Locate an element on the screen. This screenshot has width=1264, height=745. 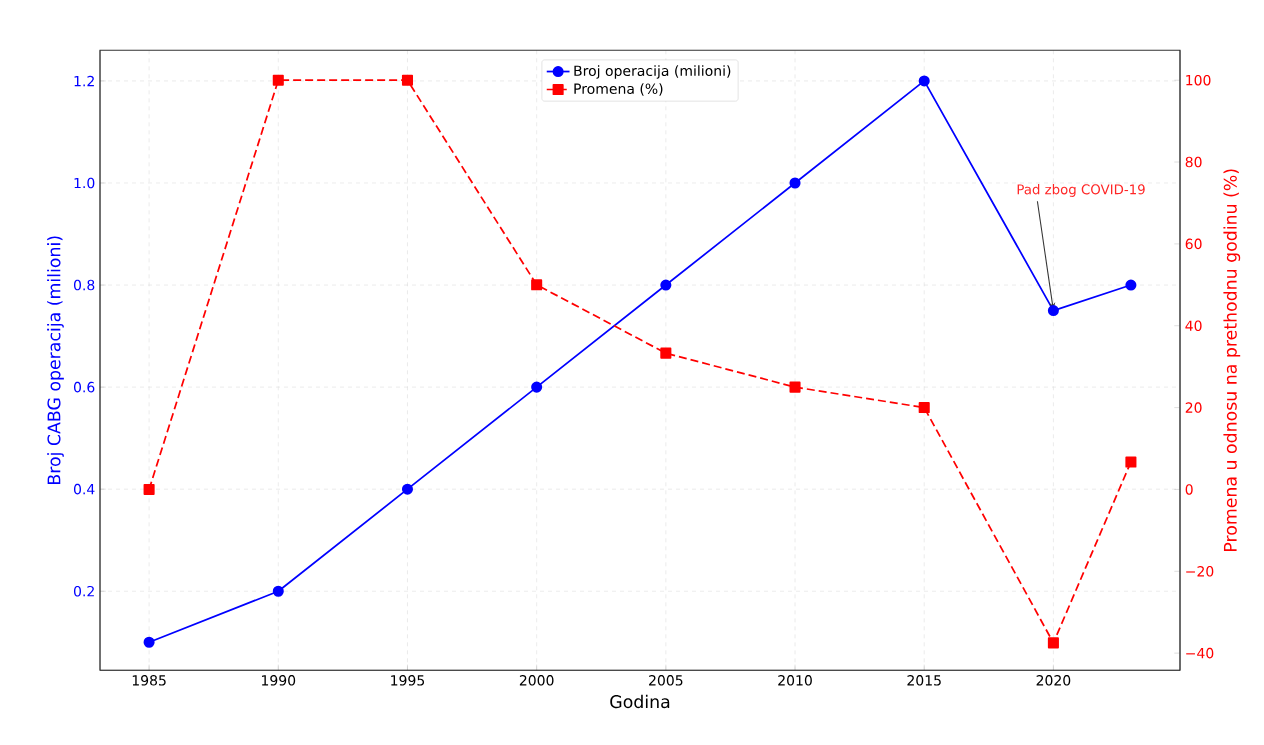
x-tick-label: 2020 is located at coordinates (1053, 680).